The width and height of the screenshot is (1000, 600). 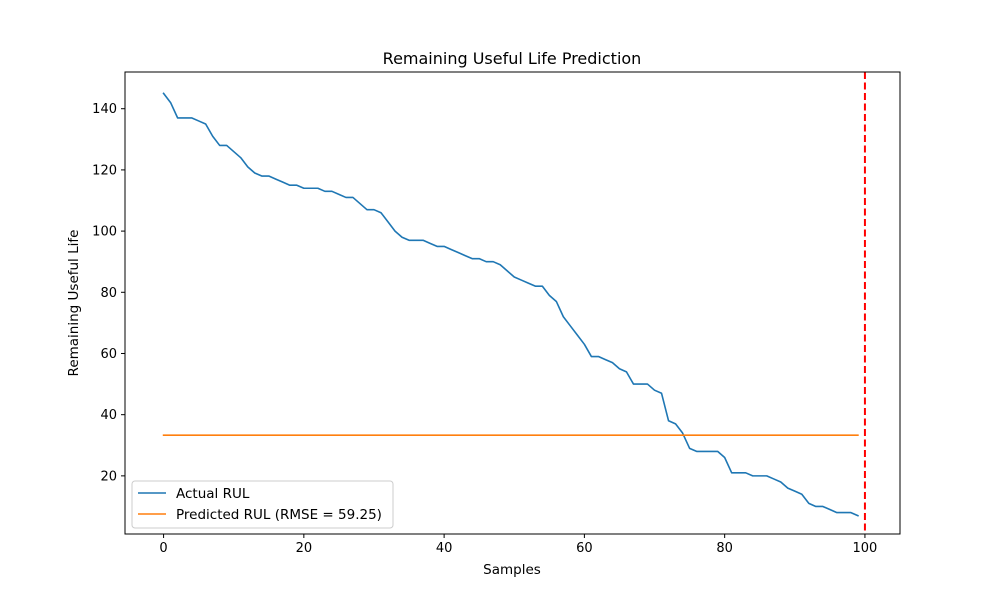 What do you see at coordinates (518, 545) in the screenshot?
I see `x-axis-ticks: 0 20 40 60 80 100` at bounding box center [518, 545].